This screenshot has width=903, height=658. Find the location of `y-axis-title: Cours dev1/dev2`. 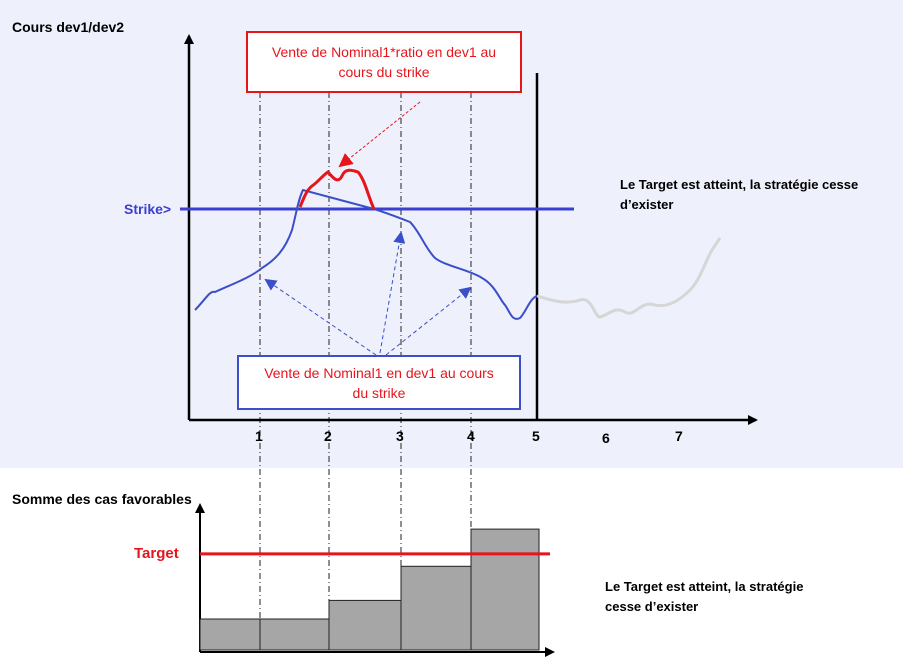

y-axis-title: Cours dev1/dev2 is located at coordinates (68, 27).